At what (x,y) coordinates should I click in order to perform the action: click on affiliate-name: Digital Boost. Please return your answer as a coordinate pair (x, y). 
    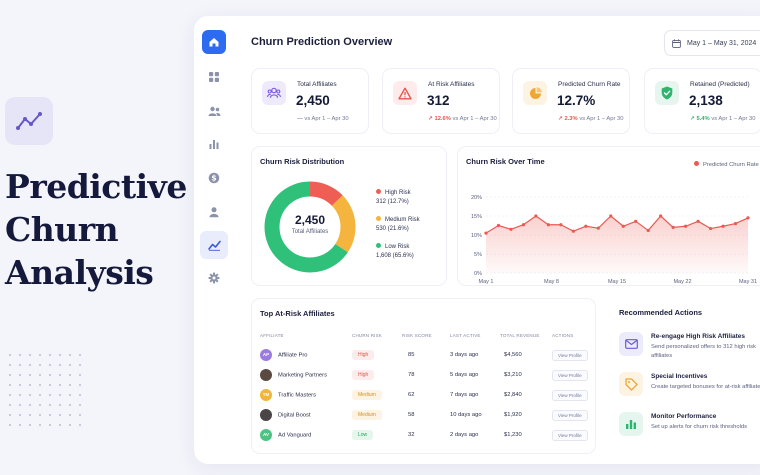
    Looking at the image, I should click on (294, 415).